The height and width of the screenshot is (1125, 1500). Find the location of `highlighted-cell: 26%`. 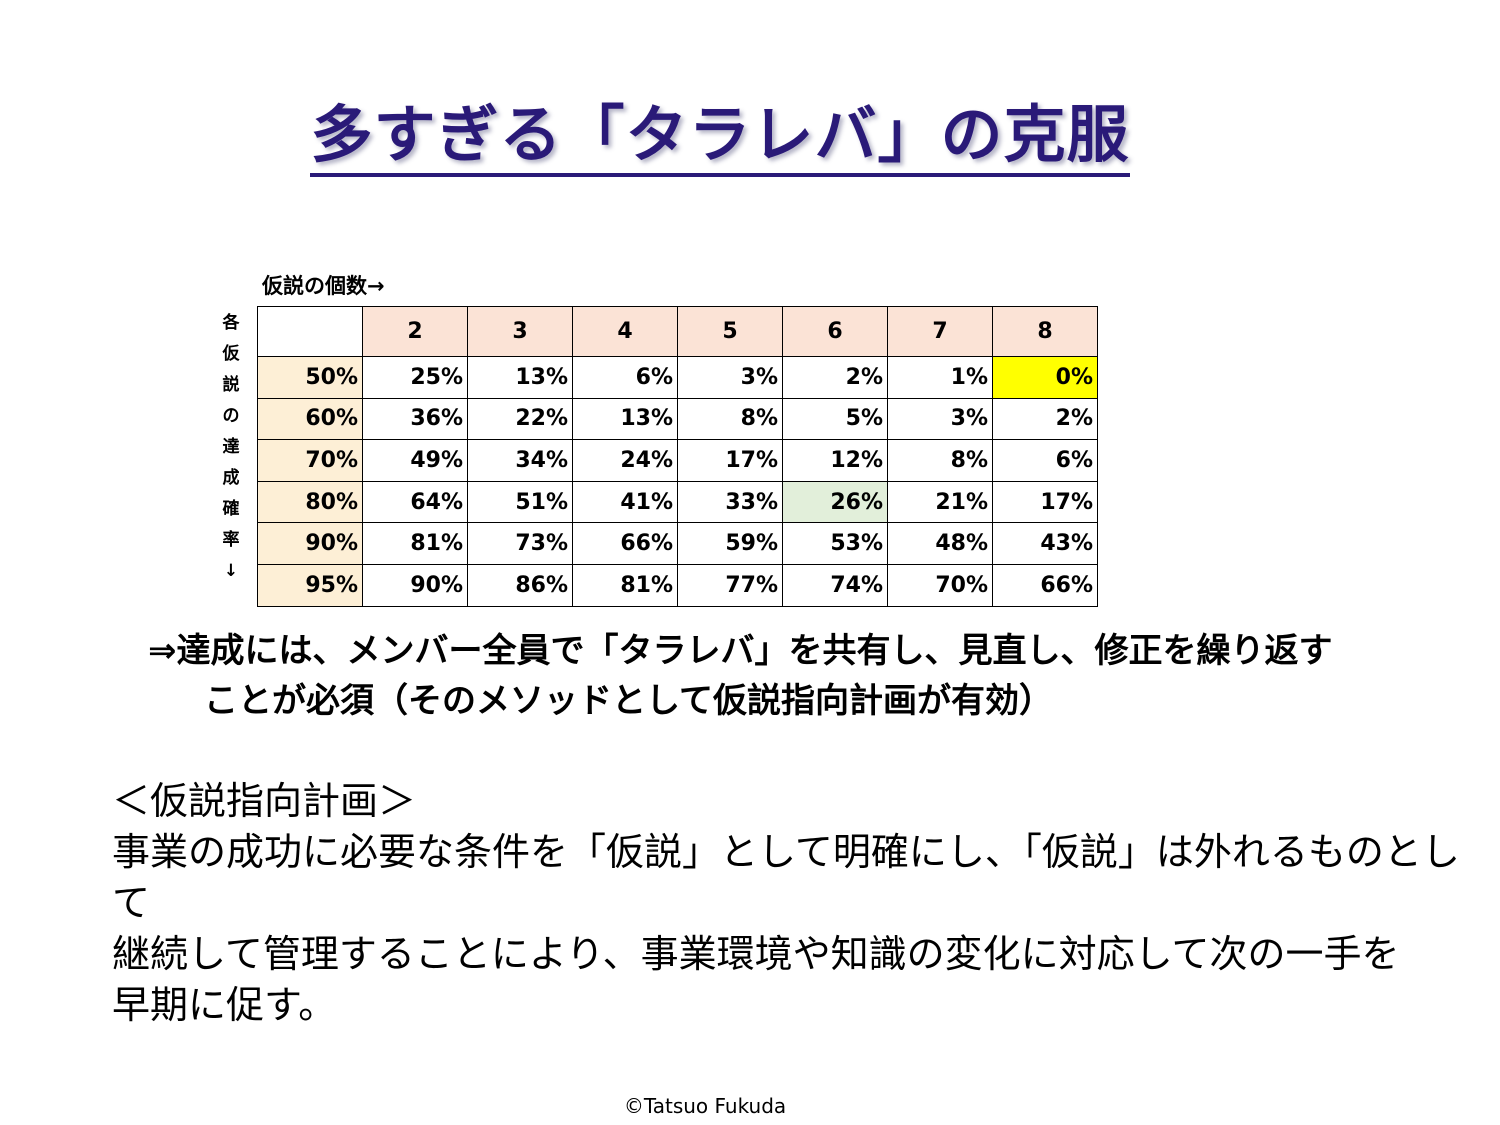

highlighted-cell: 26% is located at coordinates (835, 502).